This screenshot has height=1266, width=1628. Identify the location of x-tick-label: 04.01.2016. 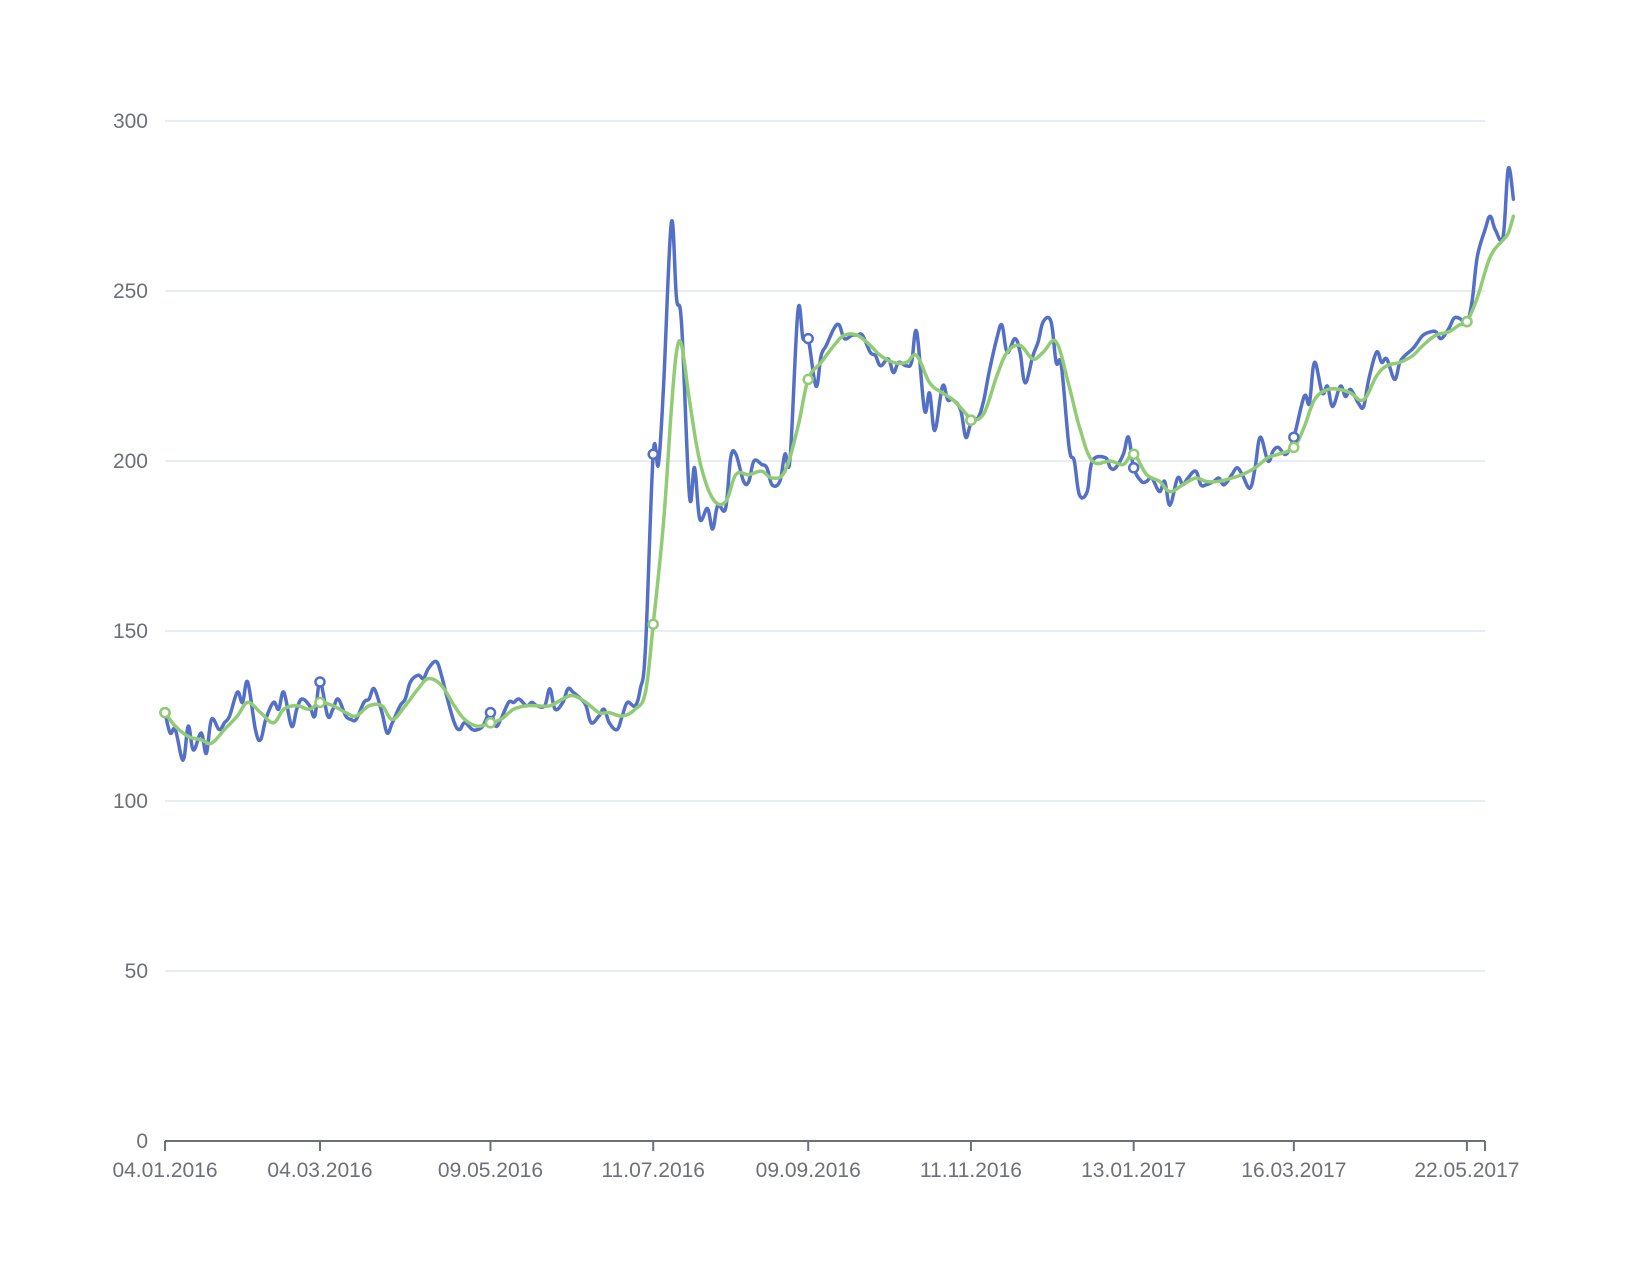
(164, 1170).